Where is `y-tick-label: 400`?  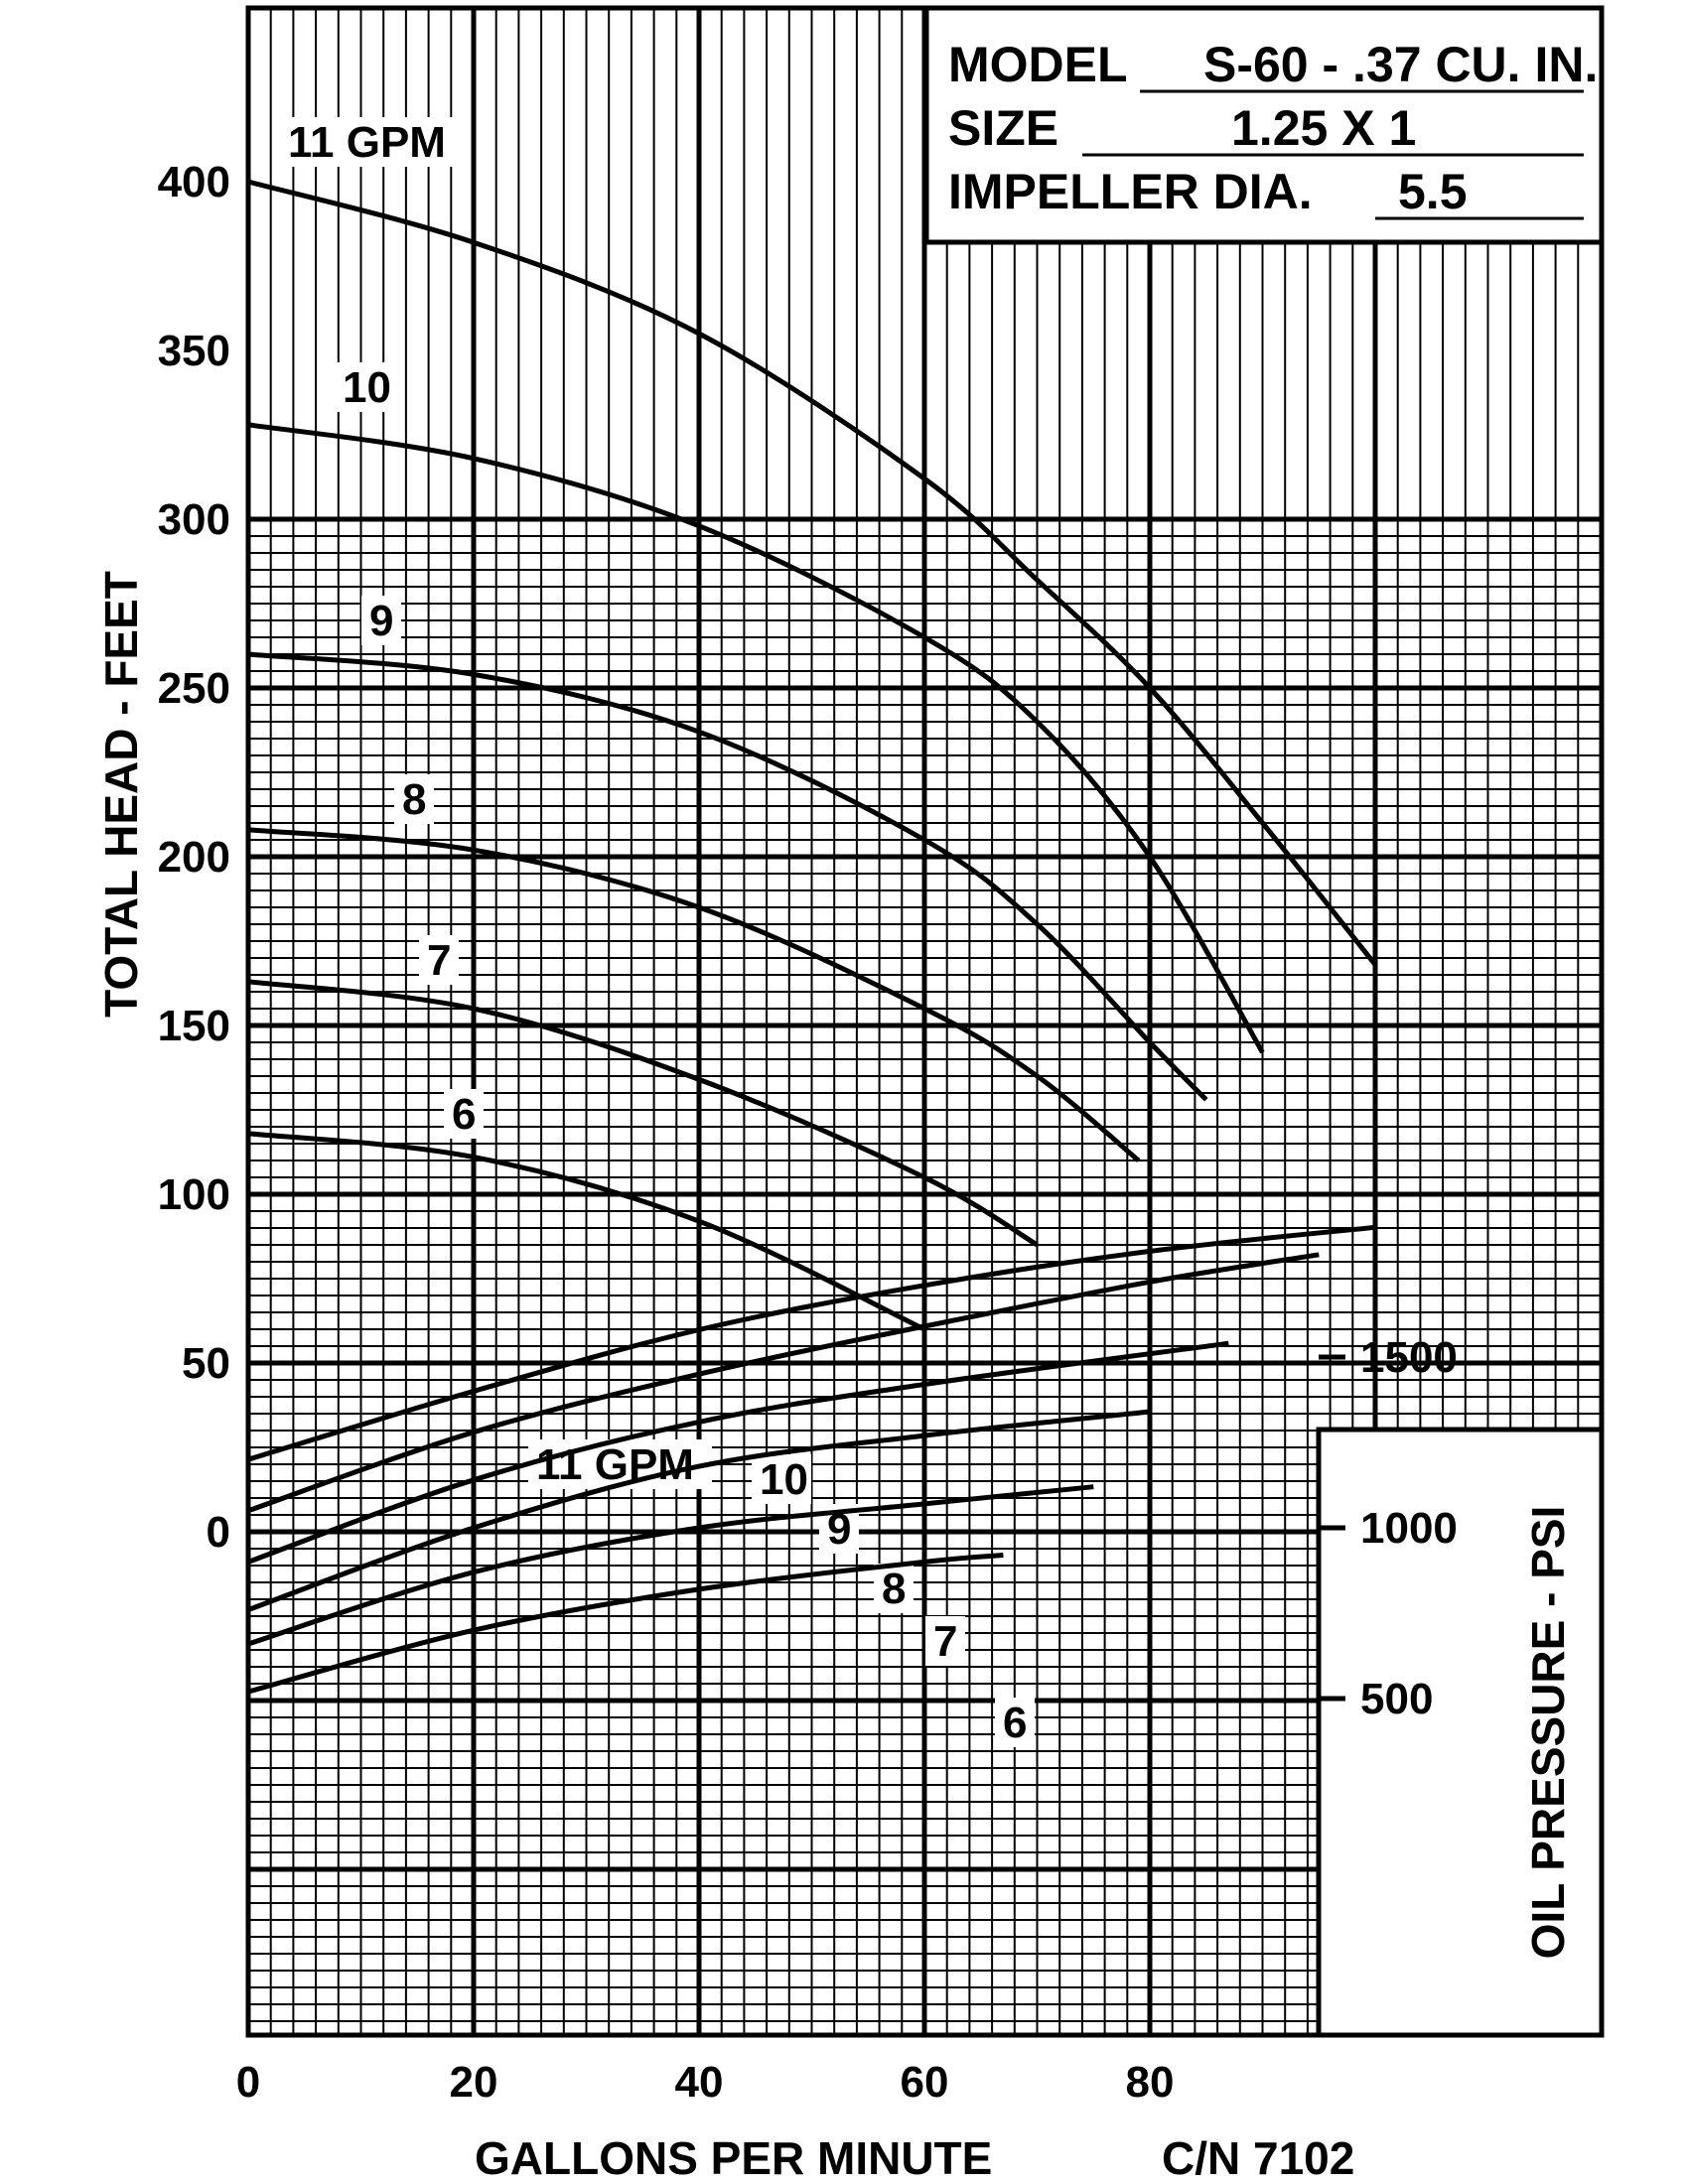
y-tick-label: 400 is located at coordinates (194, 182).